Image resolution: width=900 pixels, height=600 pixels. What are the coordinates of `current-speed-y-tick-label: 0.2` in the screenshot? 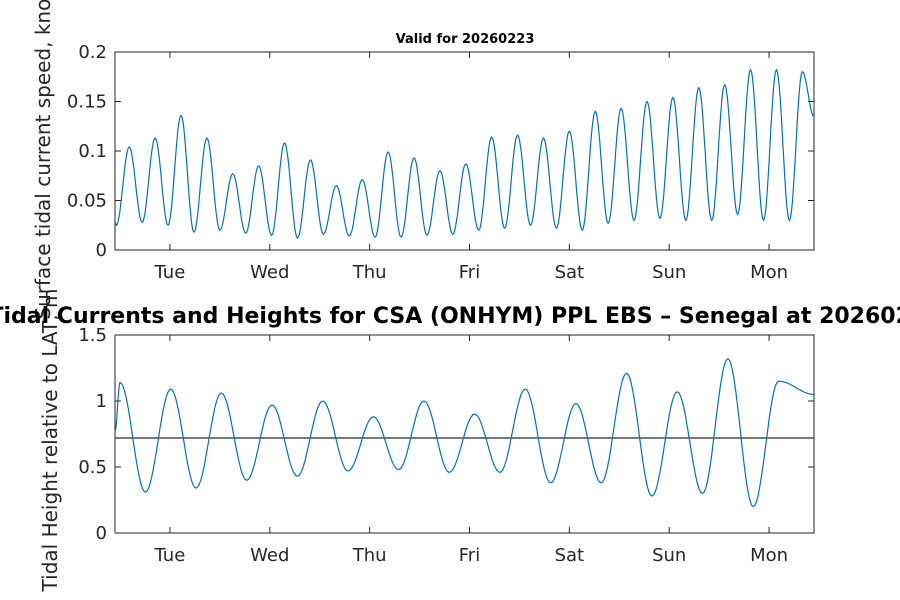 It's located at (92, 52).